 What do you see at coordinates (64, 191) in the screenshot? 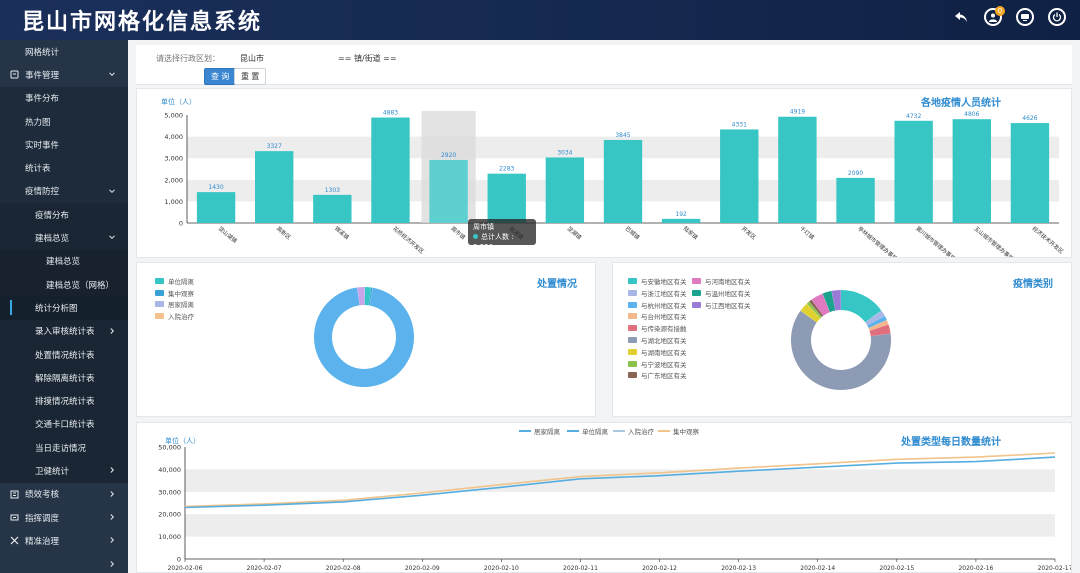
I see `sidebar-item-6: 疫情防控` at bounding box center [64, 191].